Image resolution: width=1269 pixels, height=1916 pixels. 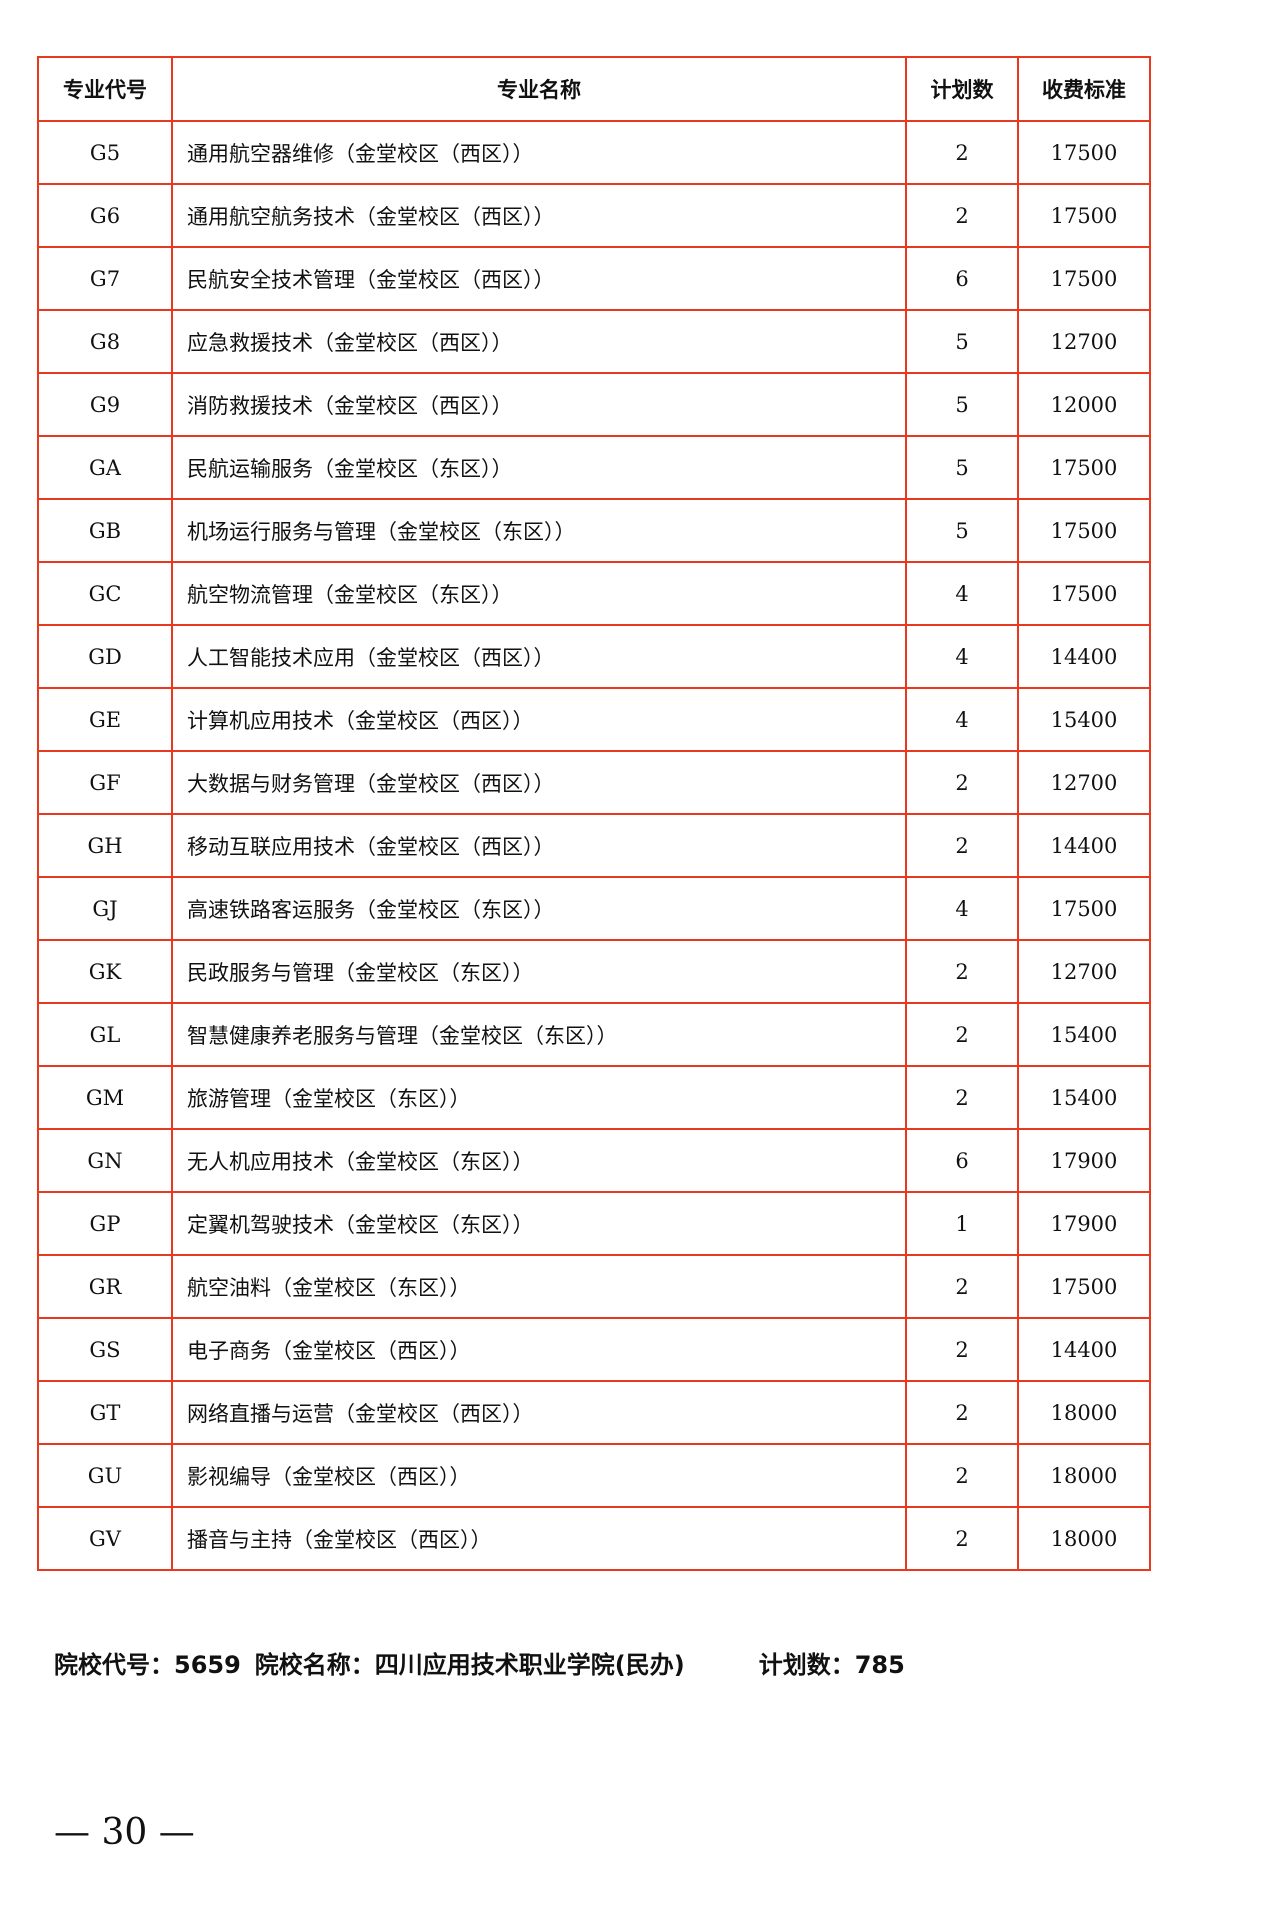 I want to click on major-name-cell: 播音与主持（金堂校区（西区））, so click(x=539, y=1538).